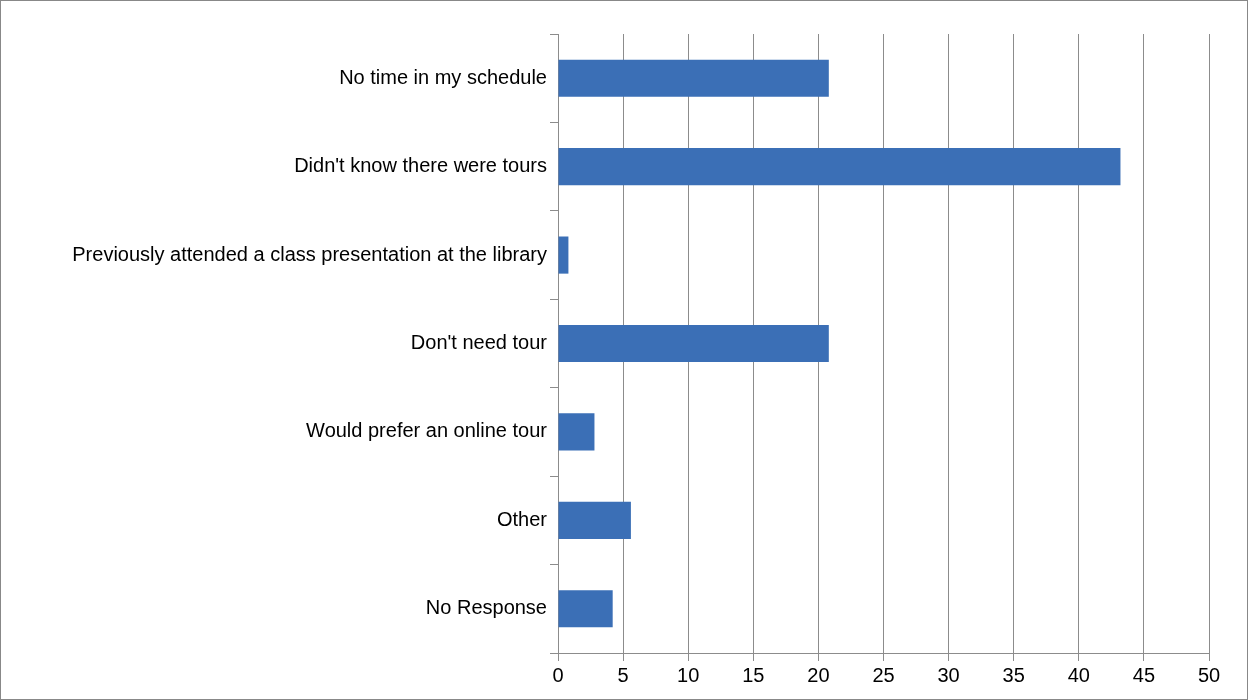  What do you see at coordinates (818, 674) in the screenshot?
I see `x-tick-label: 20` at bounding box center [818, 674].